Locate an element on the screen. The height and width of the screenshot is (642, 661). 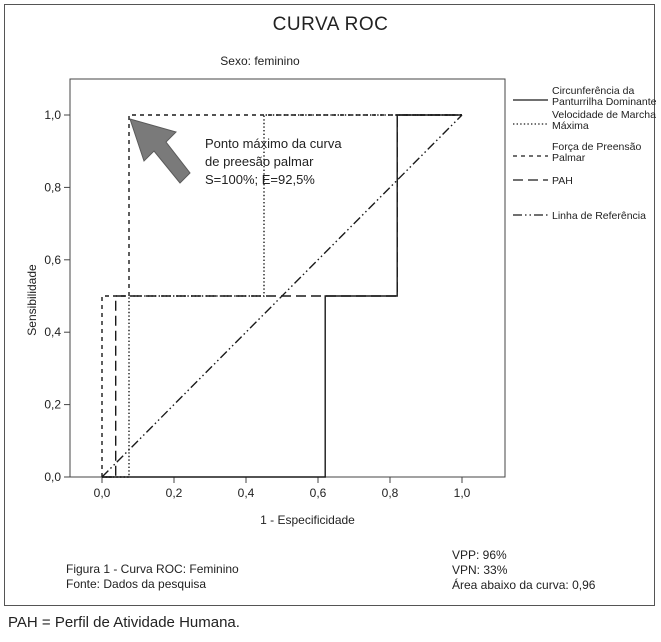
figure-source: Fonte: Dados da pesquisa is located at coordinates (136, 584).